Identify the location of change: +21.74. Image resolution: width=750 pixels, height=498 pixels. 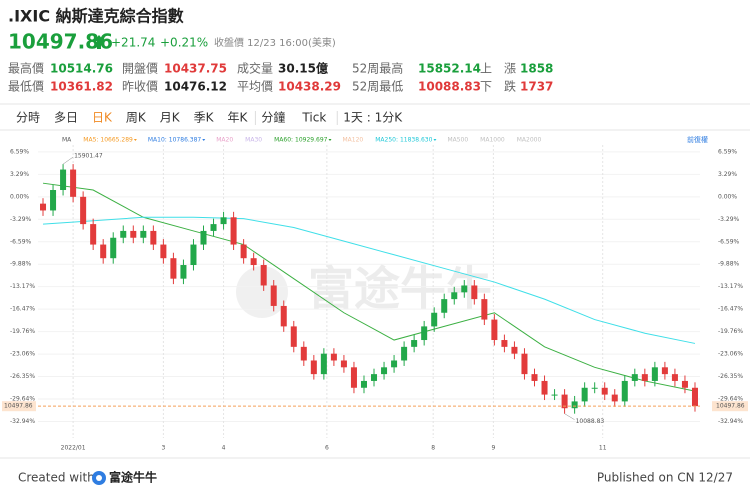
(133, 43).